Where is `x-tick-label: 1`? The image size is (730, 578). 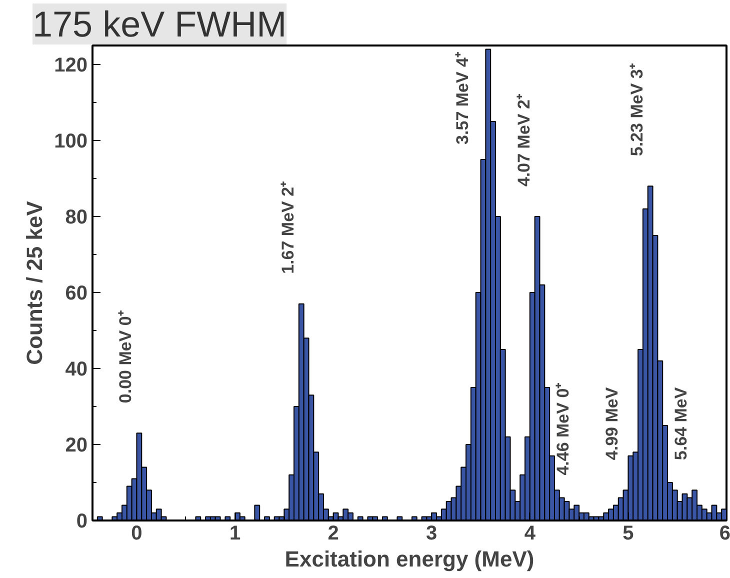 x-tick-label: 1 is located at coordinates (235, 533).